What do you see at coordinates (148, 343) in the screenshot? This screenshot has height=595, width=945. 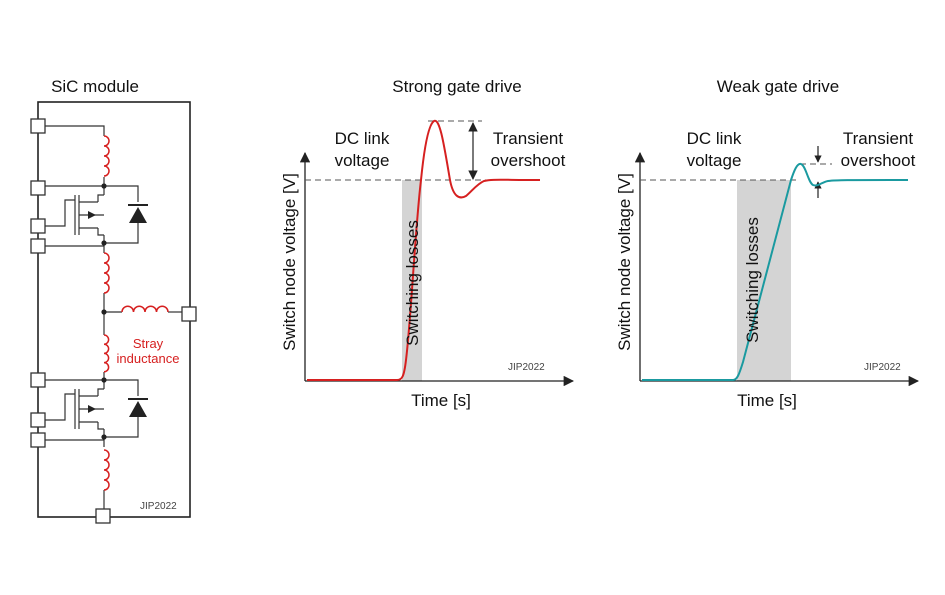 I see `stray-label-line1: Stray` at bounding box center [148, 343].